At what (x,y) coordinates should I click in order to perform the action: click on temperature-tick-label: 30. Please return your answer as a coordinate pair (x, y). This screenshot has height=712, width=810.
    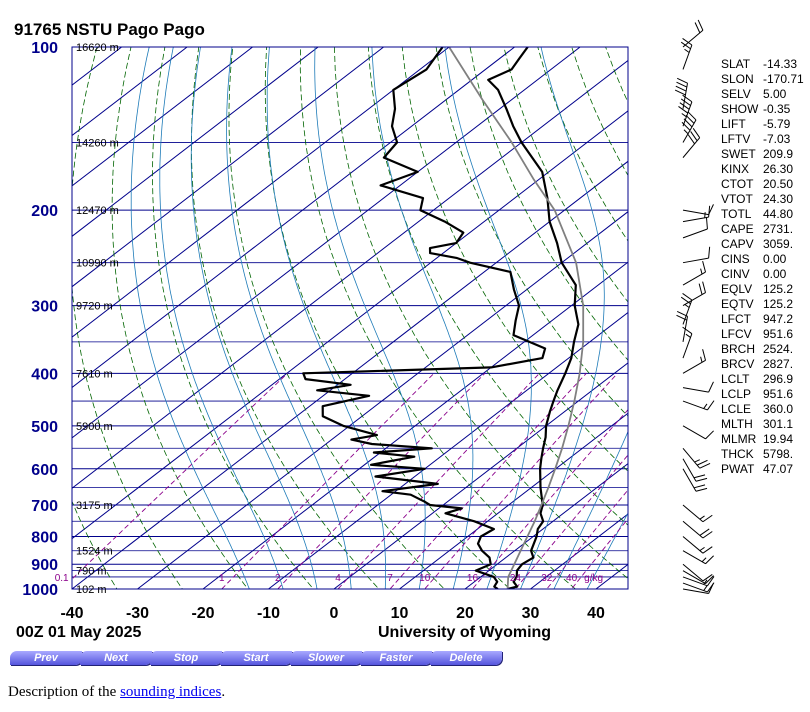
    Looking at the image, I should click on (531, 613).